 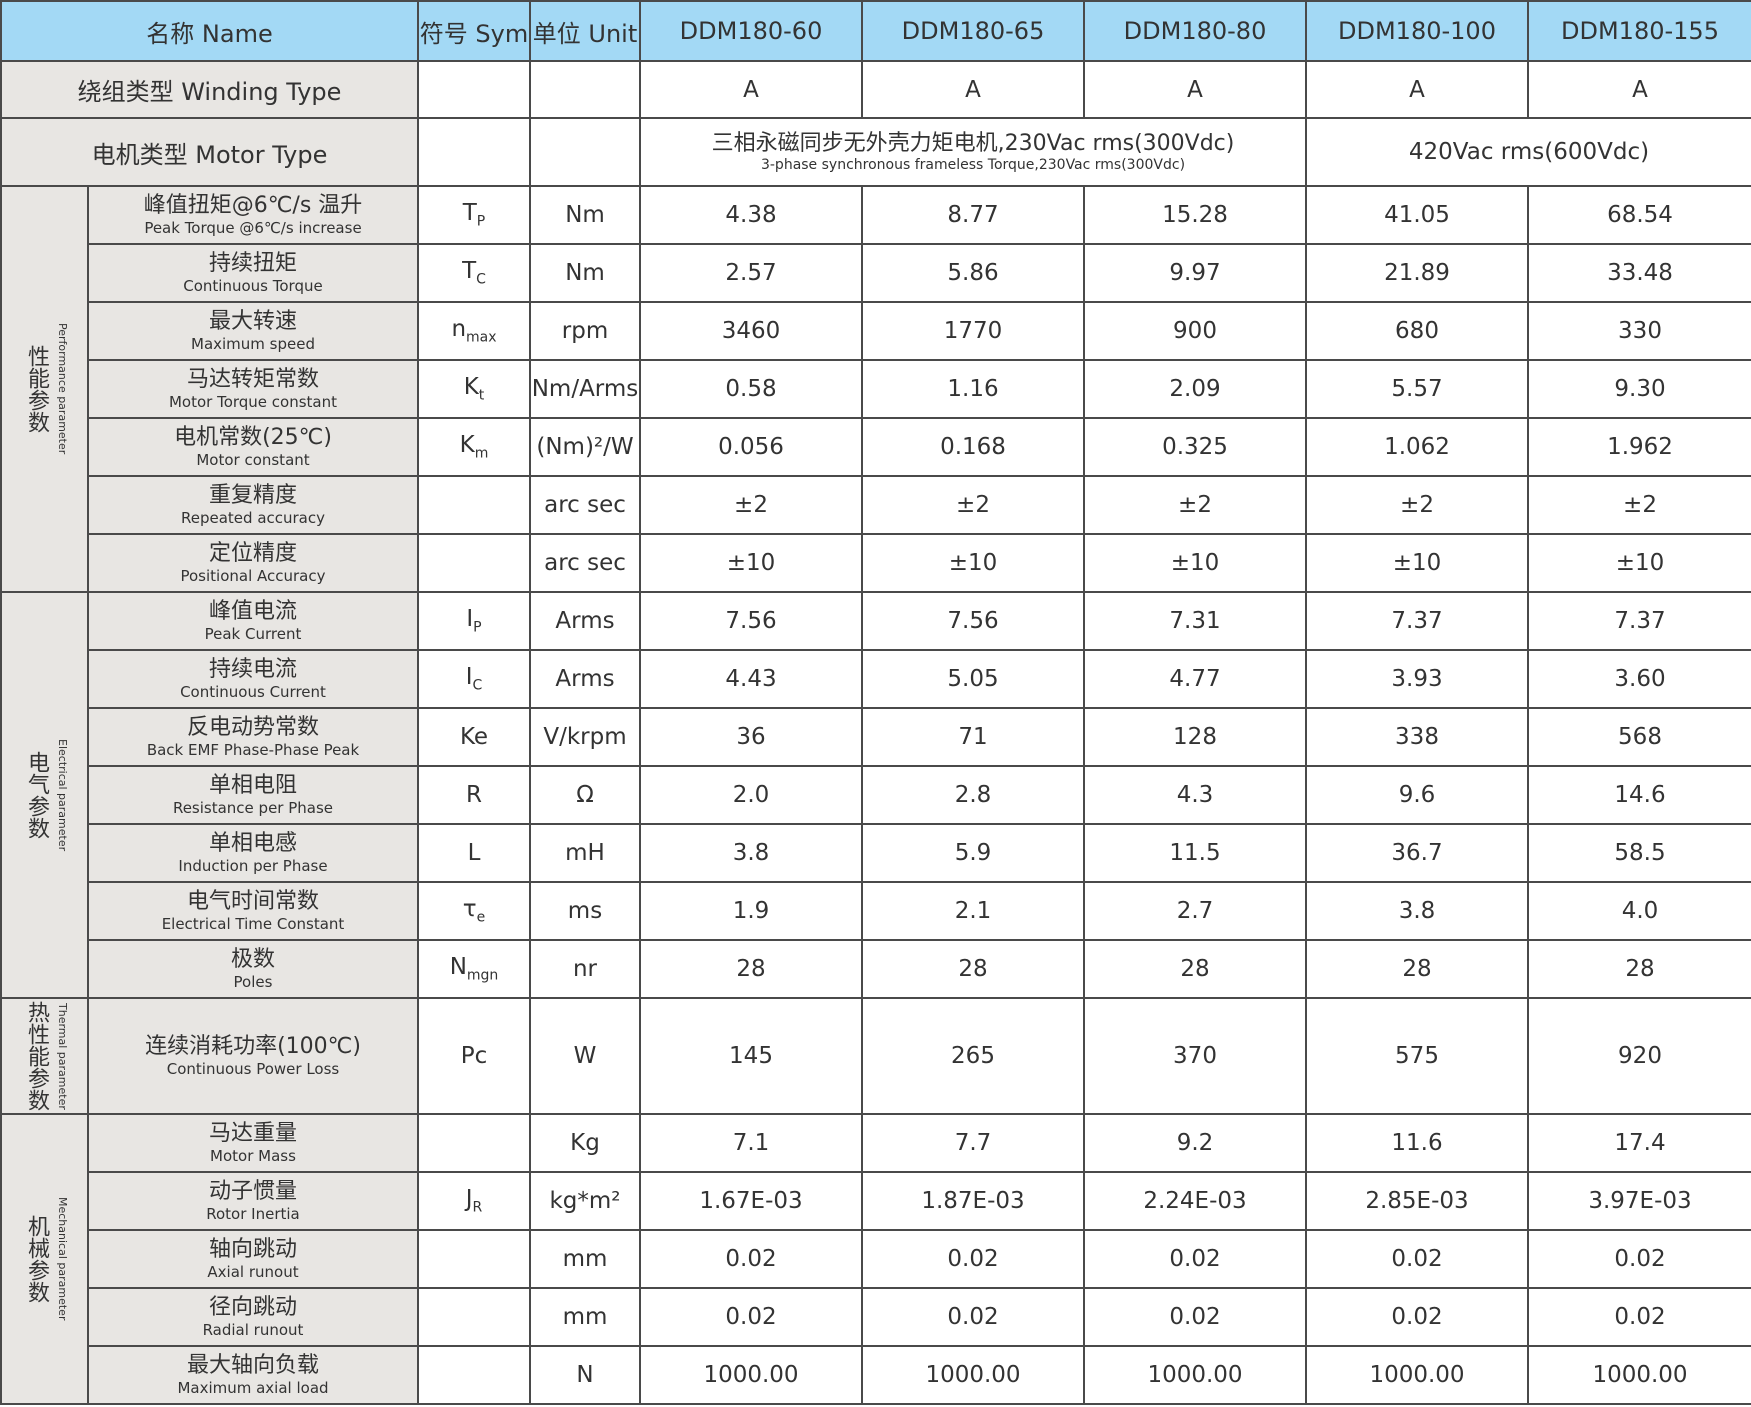 What do you see at coordinates (973, 389) in the screenshot?
I see `value-cell: 1.16` at bounding box center [973, 389].